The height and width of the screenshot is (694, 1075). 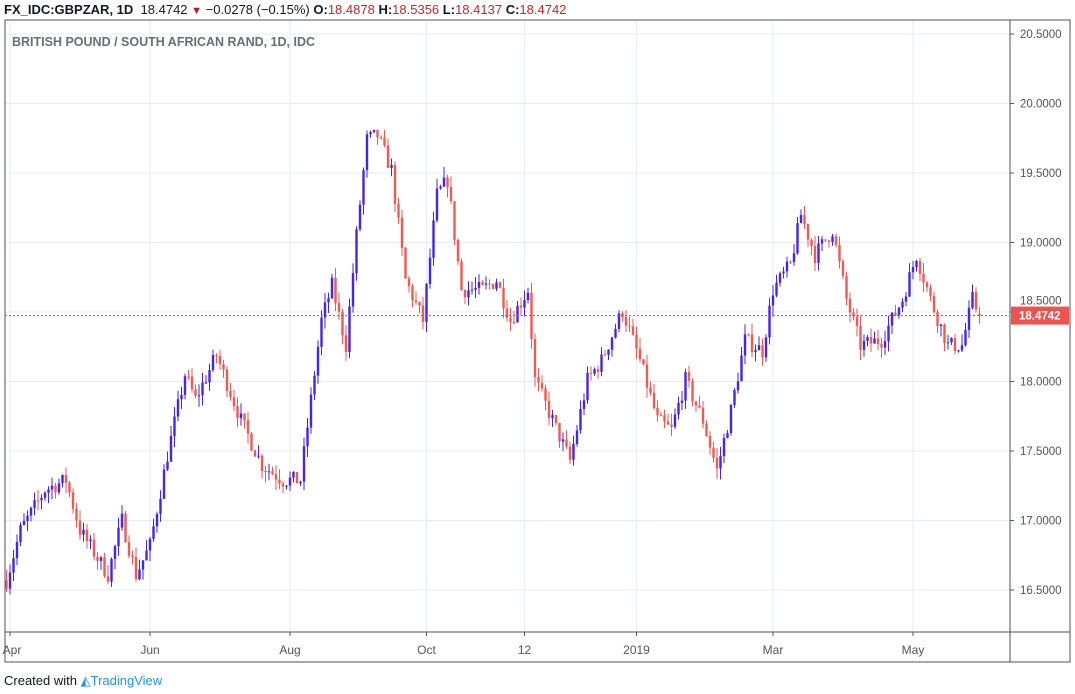 I want to click on low-label: L:, so click(x=449, y=9).